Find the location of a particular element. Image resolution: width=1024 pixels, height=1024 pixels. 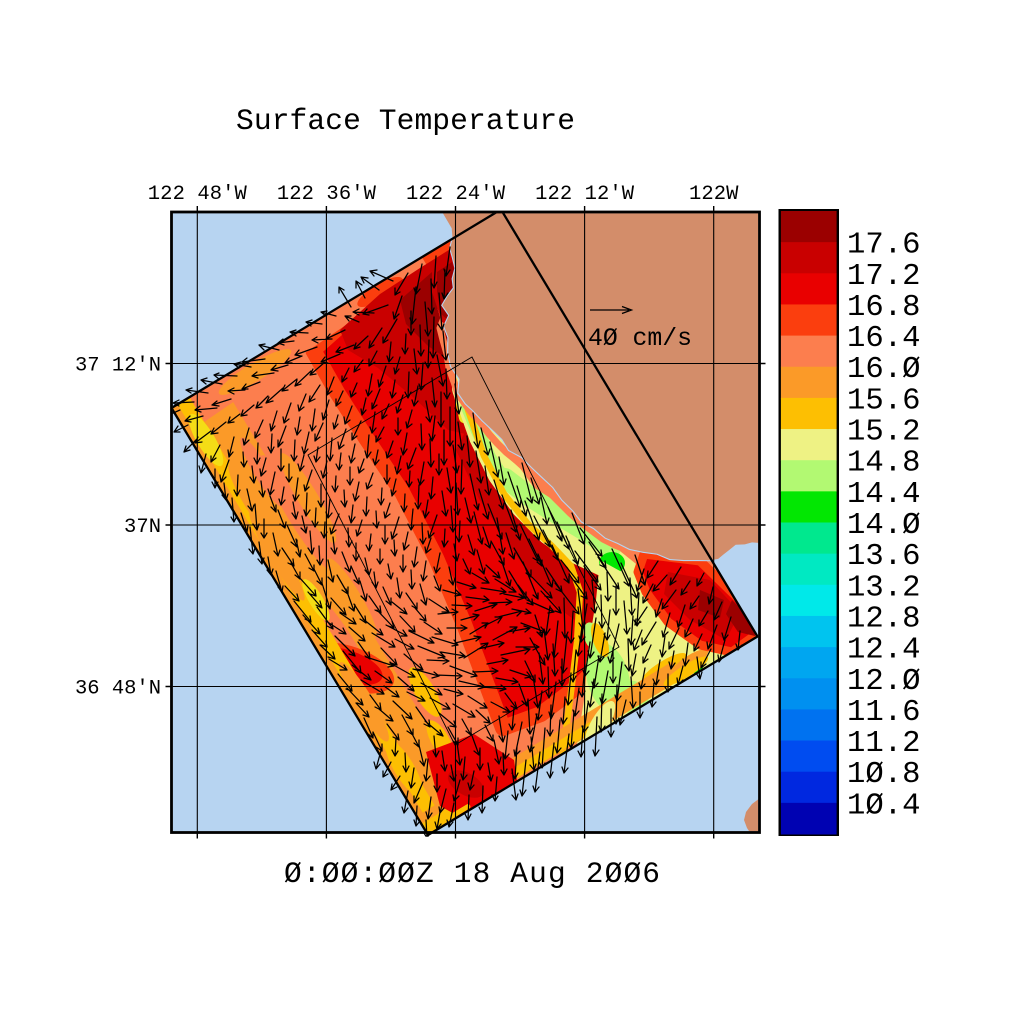

svg-text: 1Ø.8 is located at coordinates (884, 775).